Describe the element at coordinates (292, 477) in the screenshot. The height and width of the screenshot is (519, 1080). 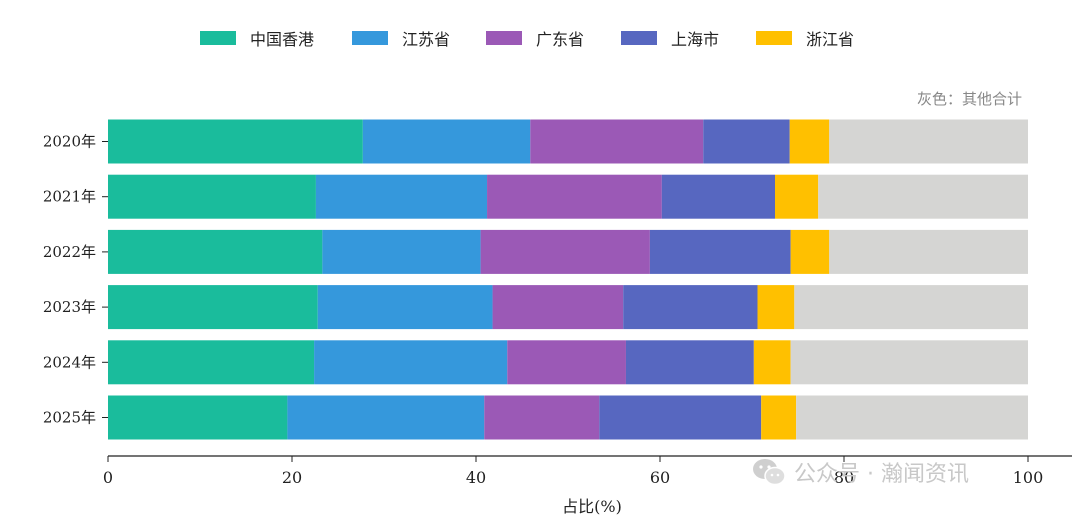
I see `x-tick-label-1: 20` at that location.